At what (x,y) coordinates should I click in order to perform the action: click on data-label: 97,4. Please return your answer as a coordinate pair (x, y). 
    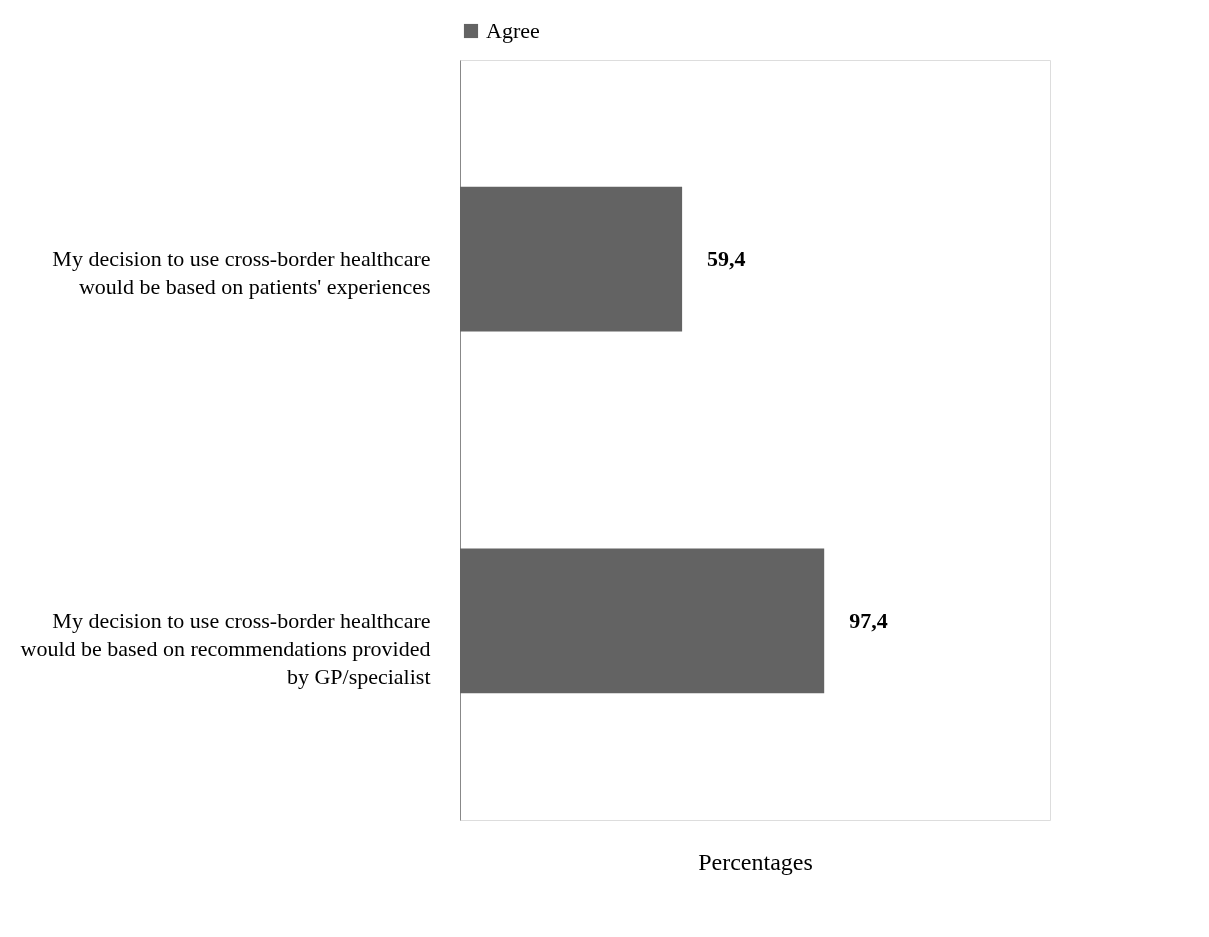
    Looking at the image, I should click on (868, 620).